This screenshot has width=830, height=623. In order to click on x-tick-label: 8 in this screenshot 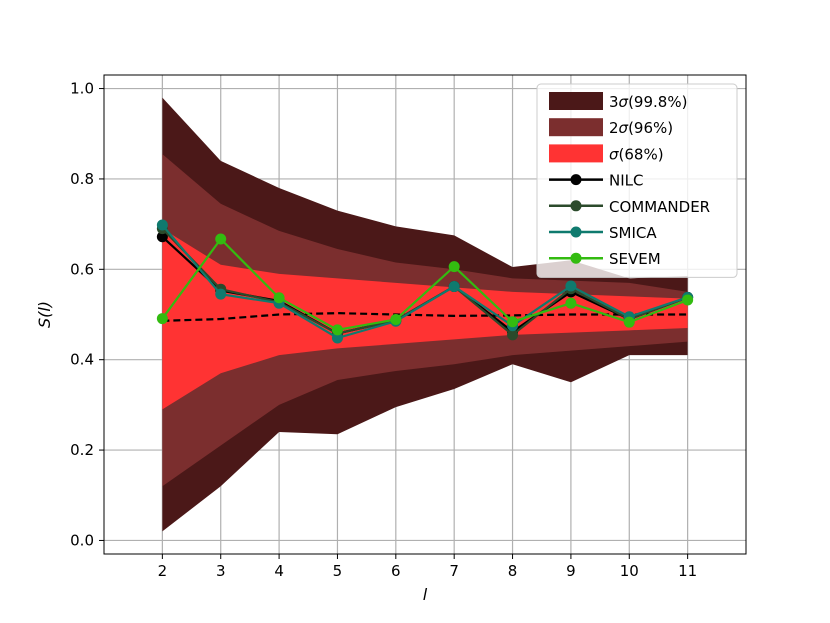, I will do `click(513, 571)`.